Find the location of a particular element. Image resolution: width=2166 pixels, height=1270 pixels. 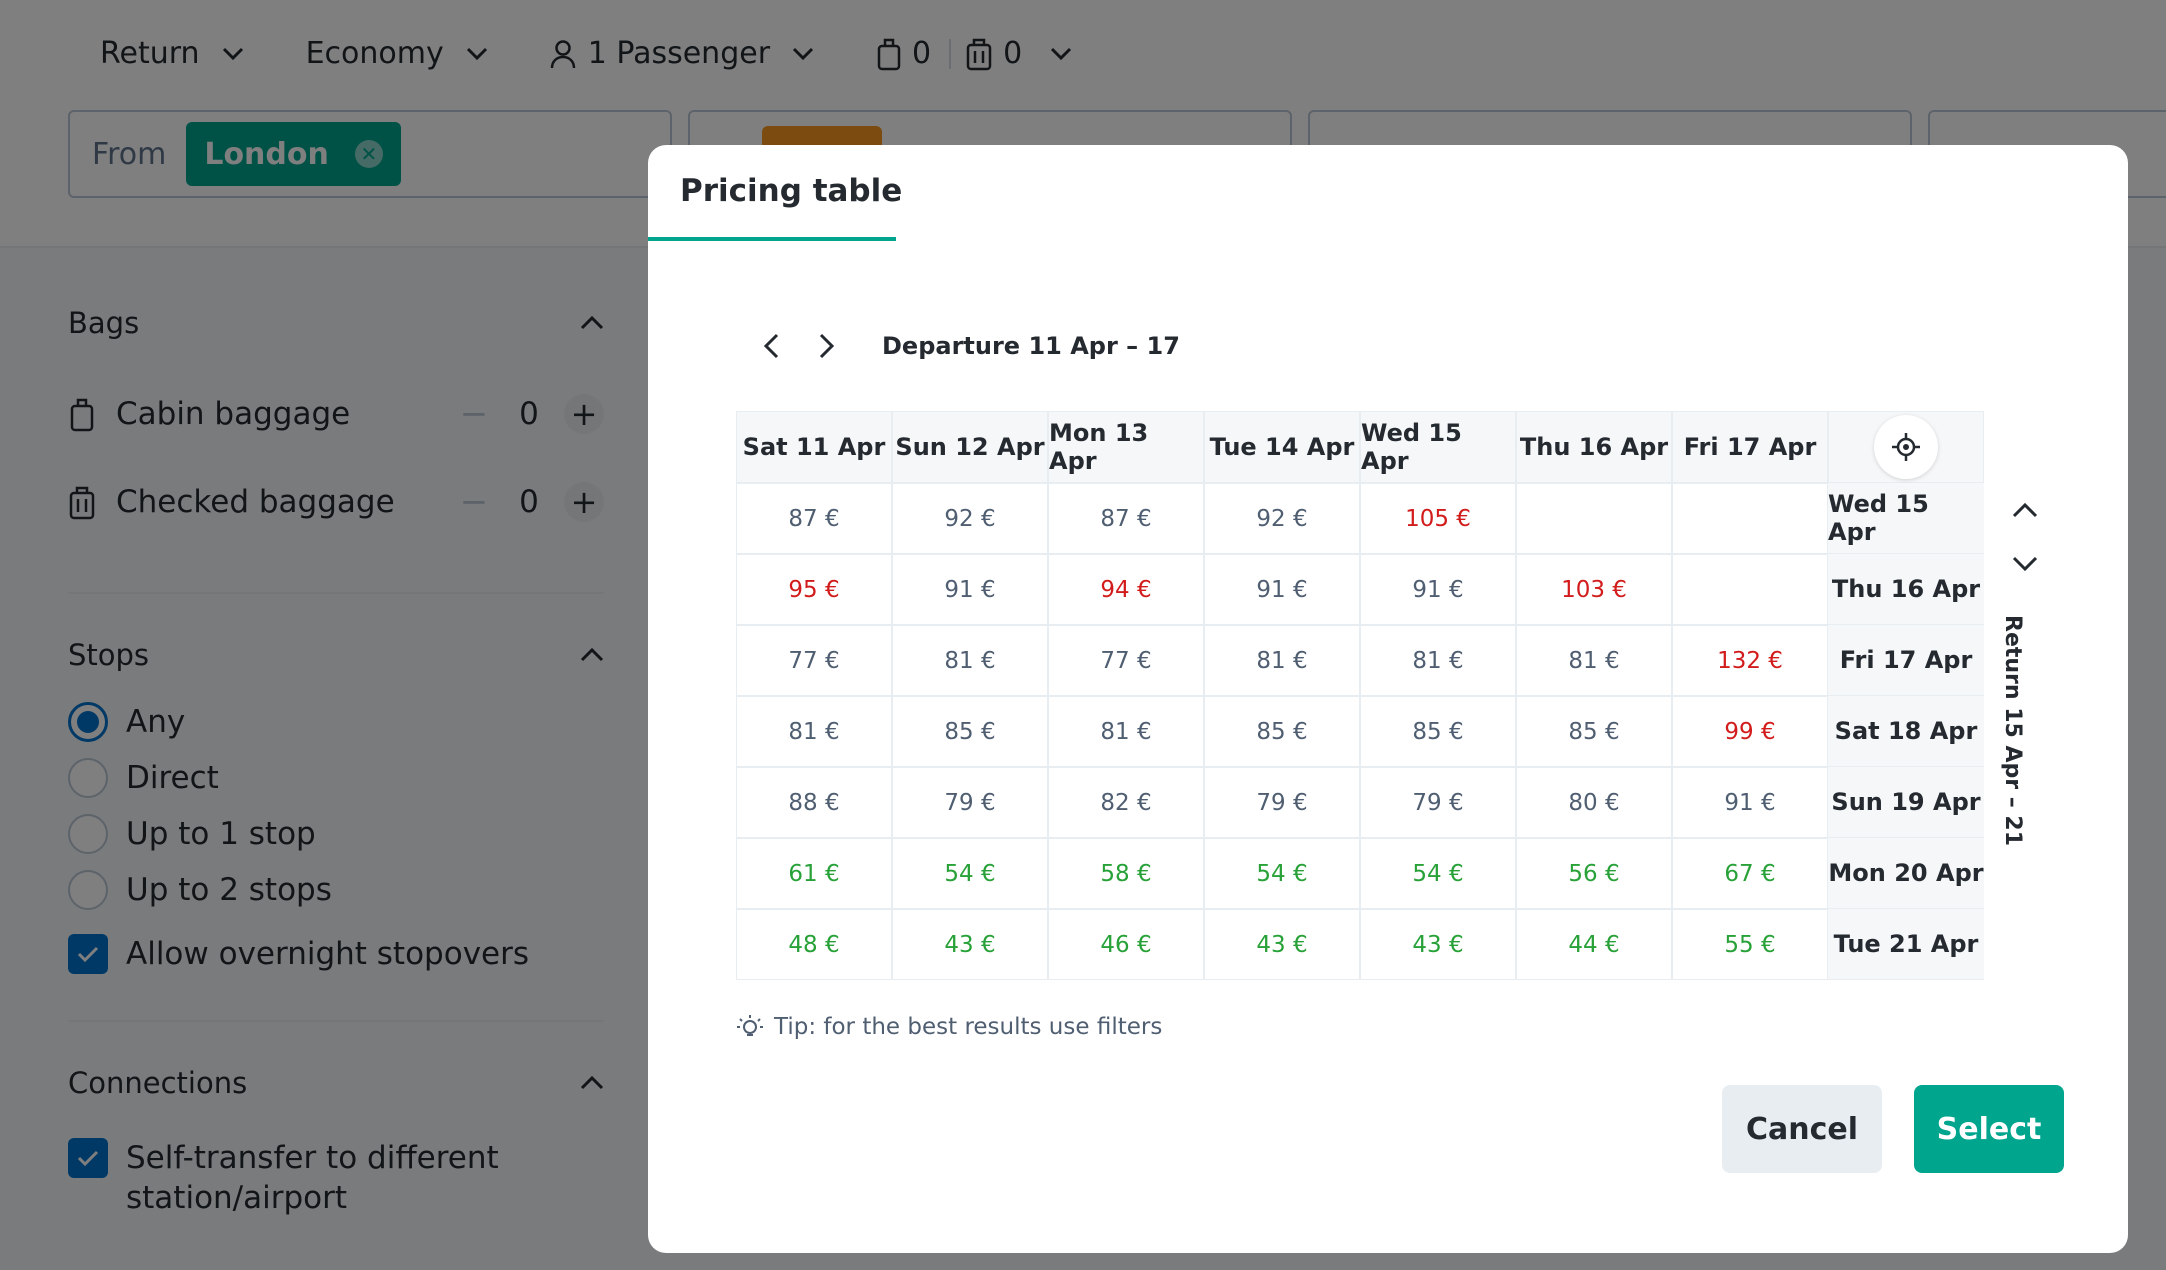

previous-return-week-button is located at coordinates (2025, 510).